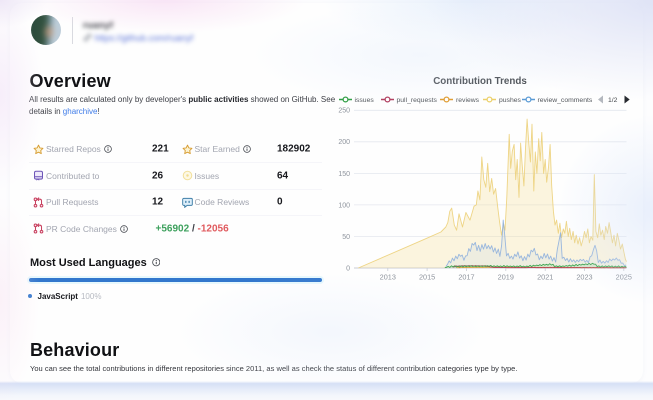 The width and height of the screenshot is (653, 400). What do you see at coordinates (506, 276) in the screenshot?
I see `svg-text: 2019` at bounding box center [506, 276].